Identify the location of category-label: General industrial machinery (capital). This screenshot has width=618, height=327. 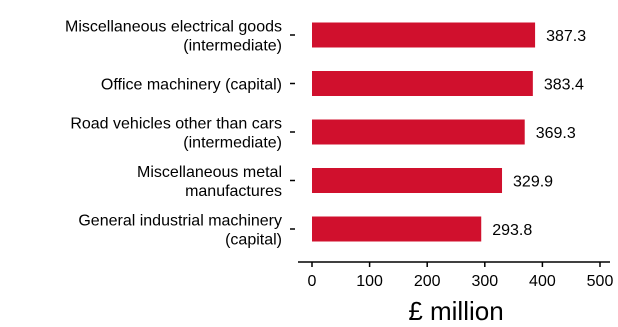
(180, 231).